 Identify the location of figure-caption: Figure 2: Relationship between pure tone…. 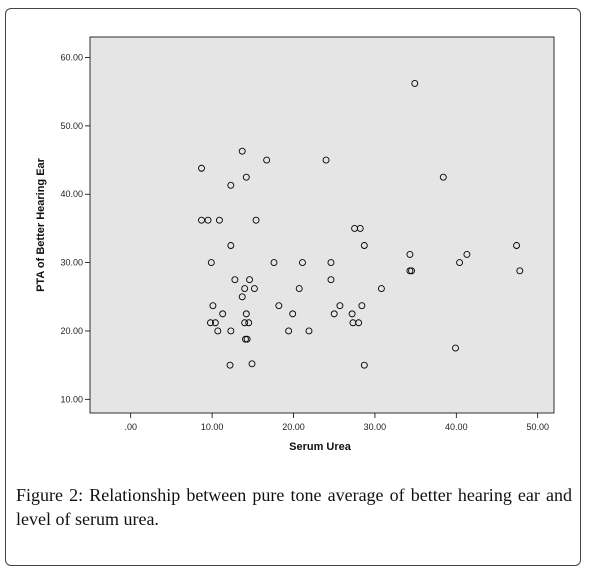
(294, 507).